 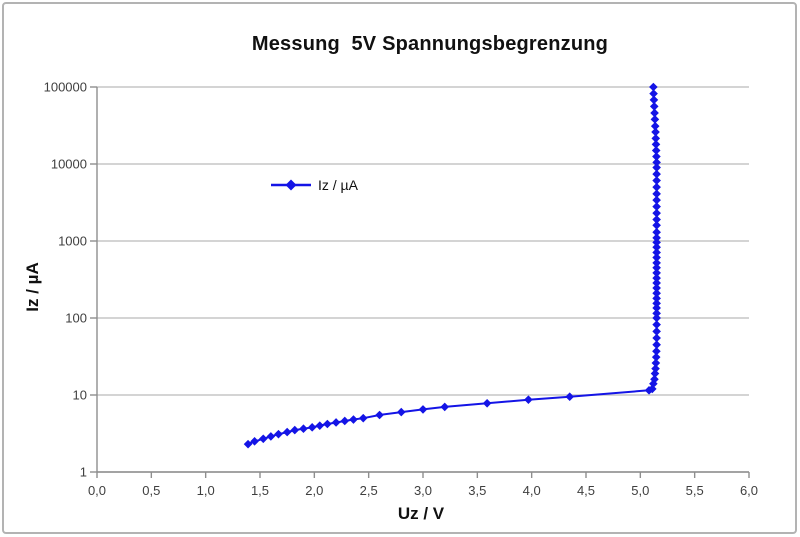 What do you see at coordinates (151, 490) in the screenshot?
I see `x-tick-label: 0,5` at bounding box center [151, 490].